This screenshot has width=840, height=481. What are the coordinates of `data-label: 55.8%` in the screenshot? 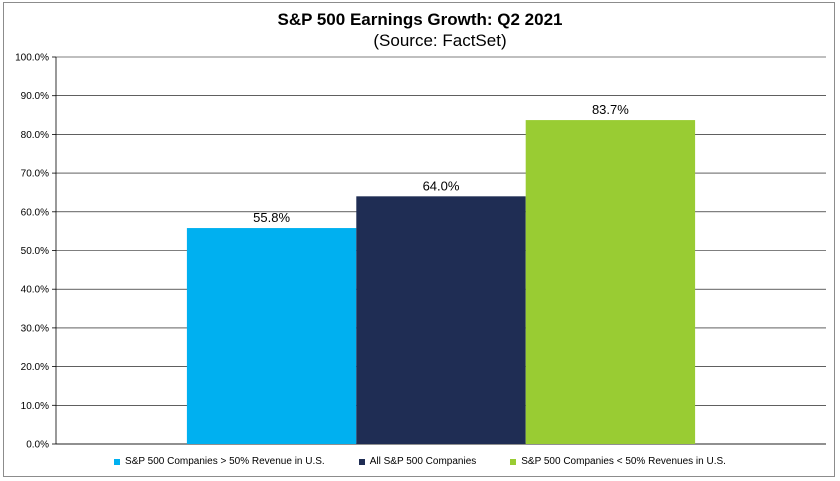 It's located at (271, 217).